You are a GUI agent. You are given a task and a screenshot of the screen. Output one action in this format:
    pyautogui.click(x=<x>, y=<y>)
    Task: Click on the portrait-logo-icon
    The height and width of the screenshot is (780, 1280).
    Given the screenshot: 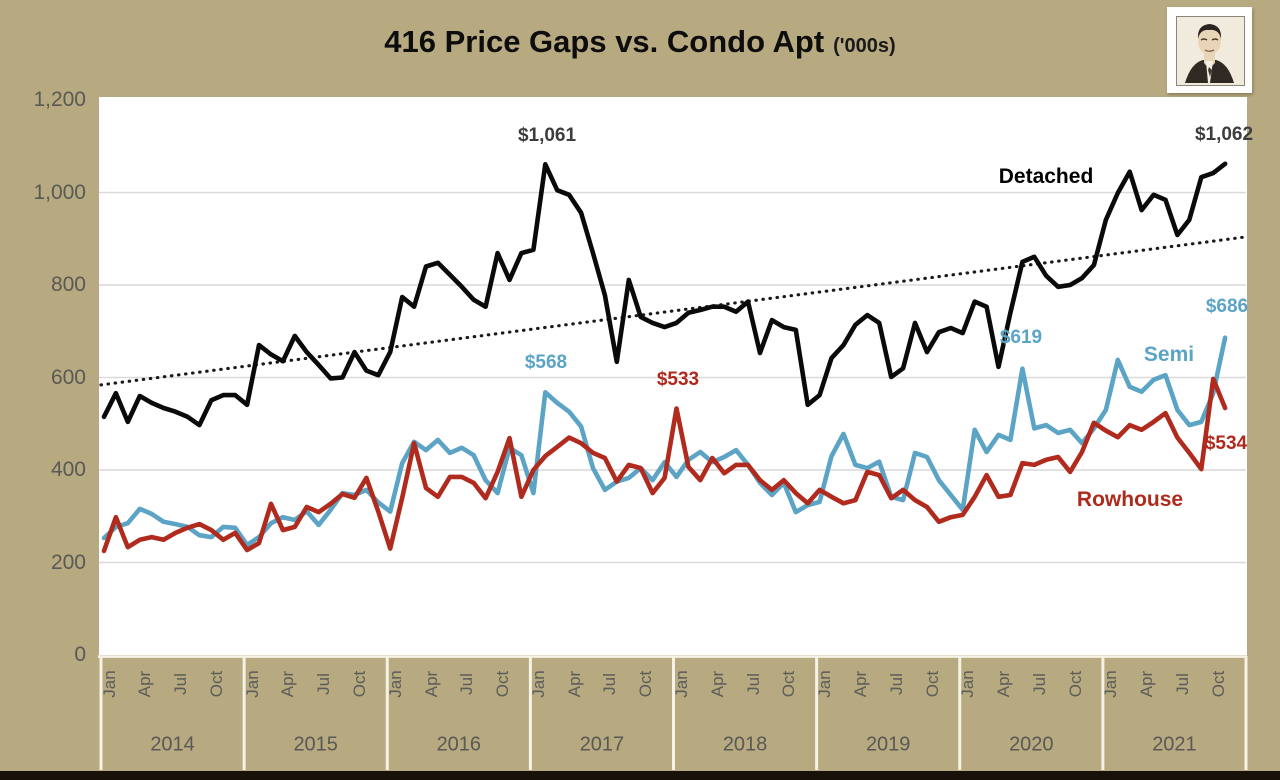 What is the action you would take?
    pyautogui.click(x=1210, y=51)
    